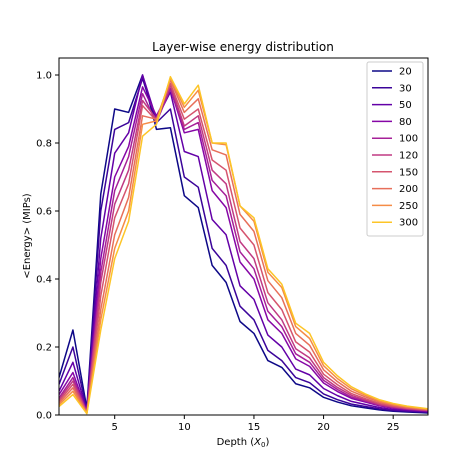 This screenshot has width=475, height=475. What do you see at coordinates (44, 280) in the screenshot?
I see `y-tick-label: 0.4` at bounding box center [44, 280].